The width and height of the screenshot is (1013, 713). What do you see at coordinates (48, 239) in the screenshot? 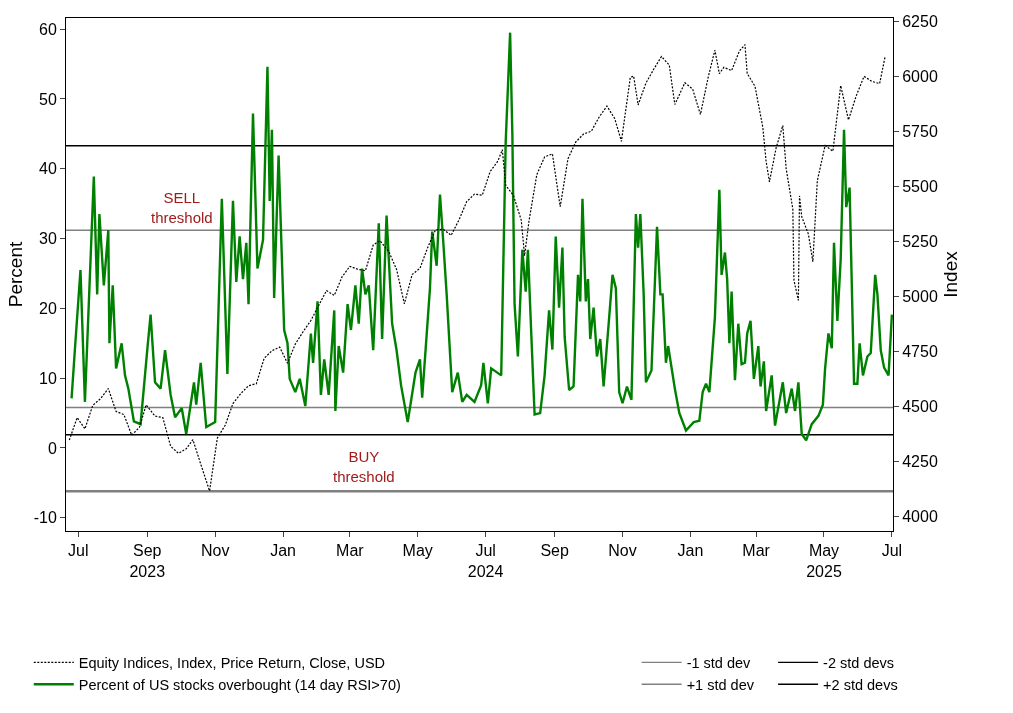
I see `y-tick-label: 30` at bounding box center [48, 239].